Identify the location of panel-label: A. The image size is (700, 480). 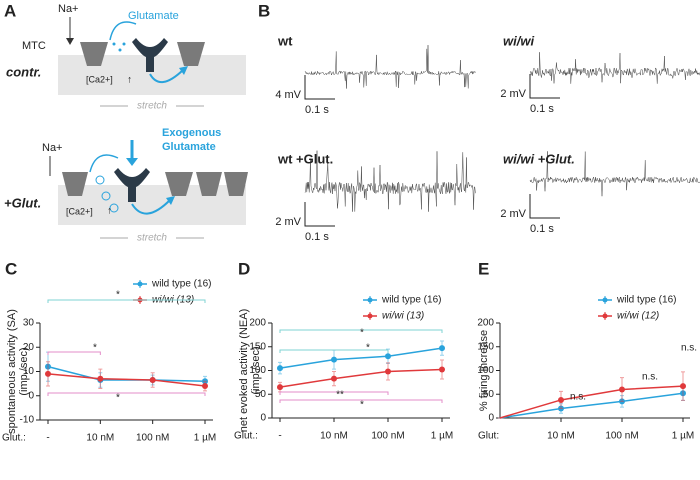
(10, 10).